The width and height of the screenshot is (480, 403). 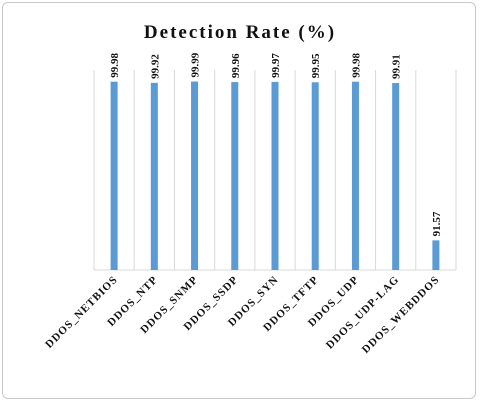 What do you see at coordinates (276, 65) in the screenshot?
I see `data-label: 99.97` at bounding box center [276, 65].